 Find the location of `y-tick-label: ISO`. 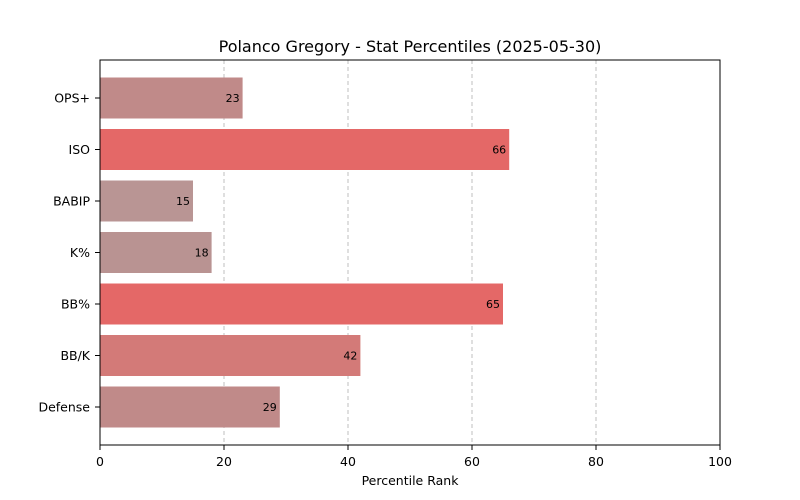

y-tick-label: ISO is located at coordinates (80, 149).